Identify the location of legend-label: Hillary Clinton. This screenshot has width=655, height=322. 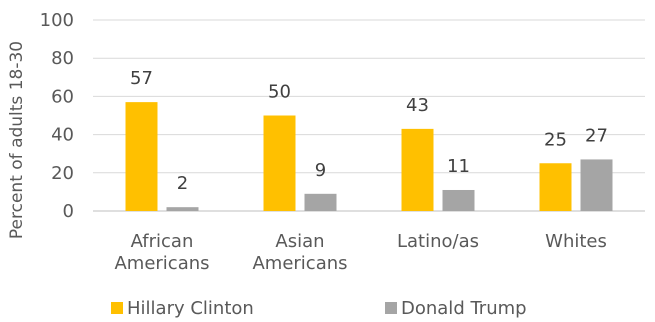
(190, 308).